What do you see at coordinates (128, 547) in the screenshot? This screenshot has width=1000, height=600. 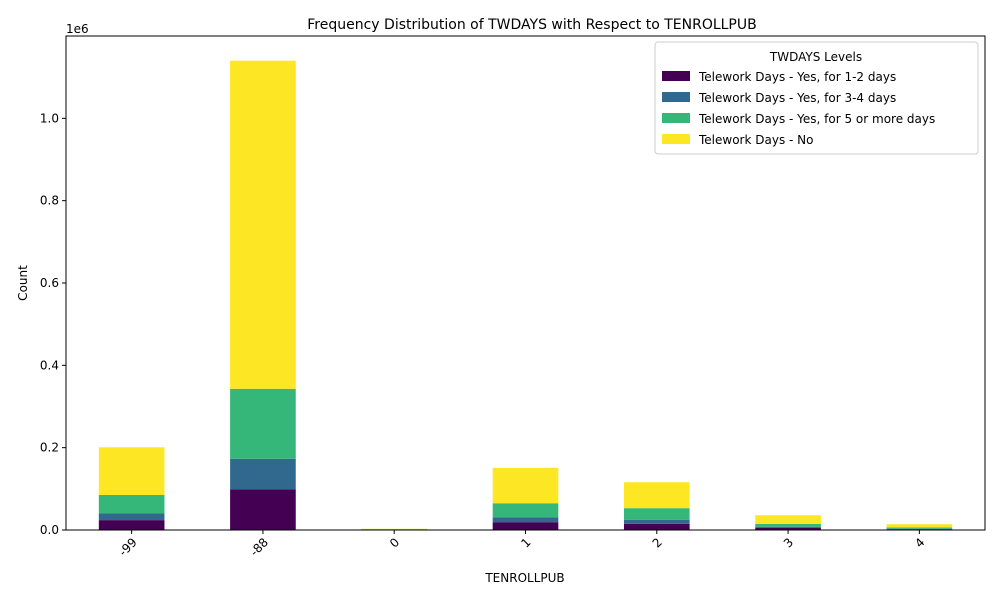 I see `x-tick-label: -99` at bounding box center [128, 547].